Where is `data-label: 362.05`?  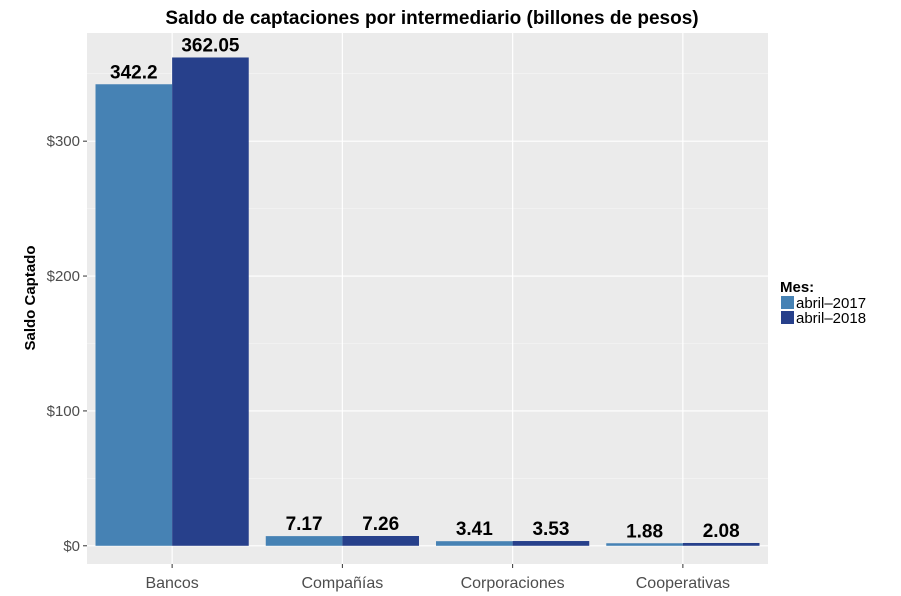
data-label: 362.05 is located at coordinates (210, 45).